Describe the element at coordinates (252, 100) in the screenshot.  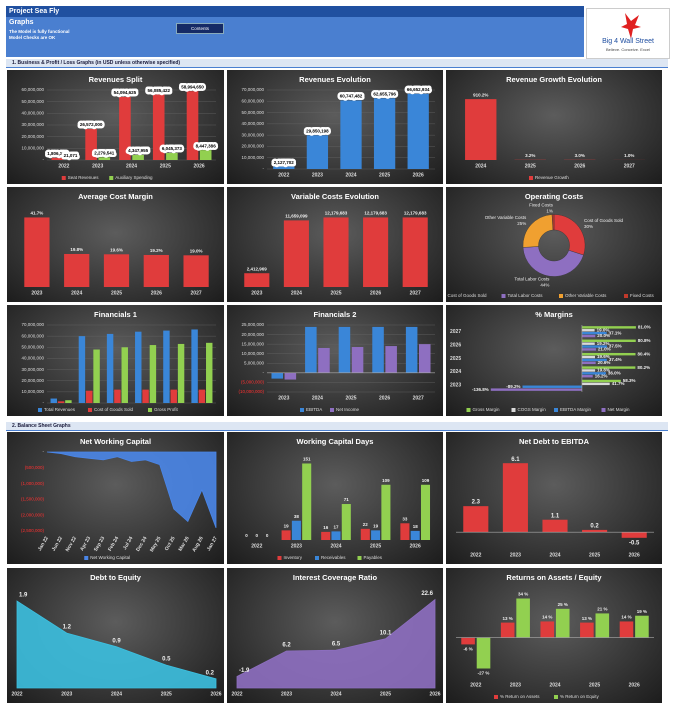
I see `y-tick-label: 60,000,000` at that location.